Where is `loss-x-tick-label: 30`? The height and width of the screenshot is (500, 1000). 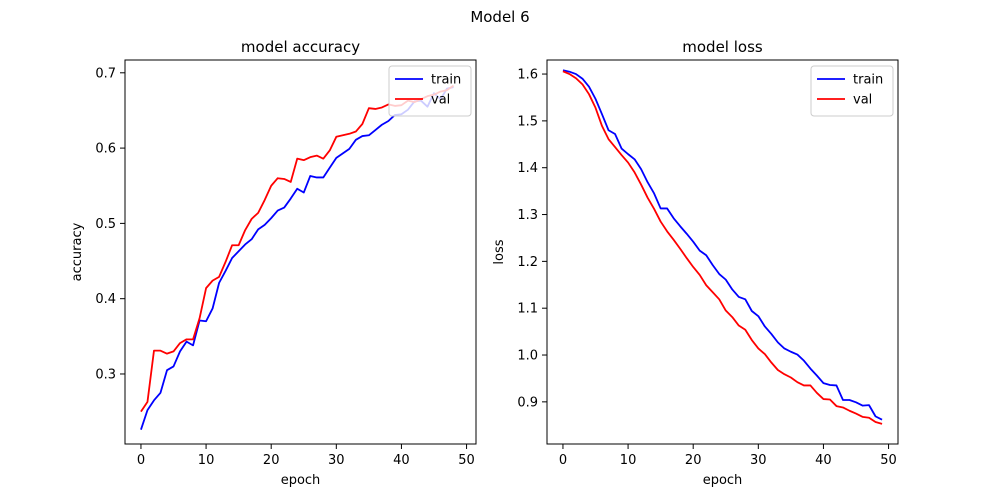 loss-x-tick-label: 30 is located at coordinates (758, 460).